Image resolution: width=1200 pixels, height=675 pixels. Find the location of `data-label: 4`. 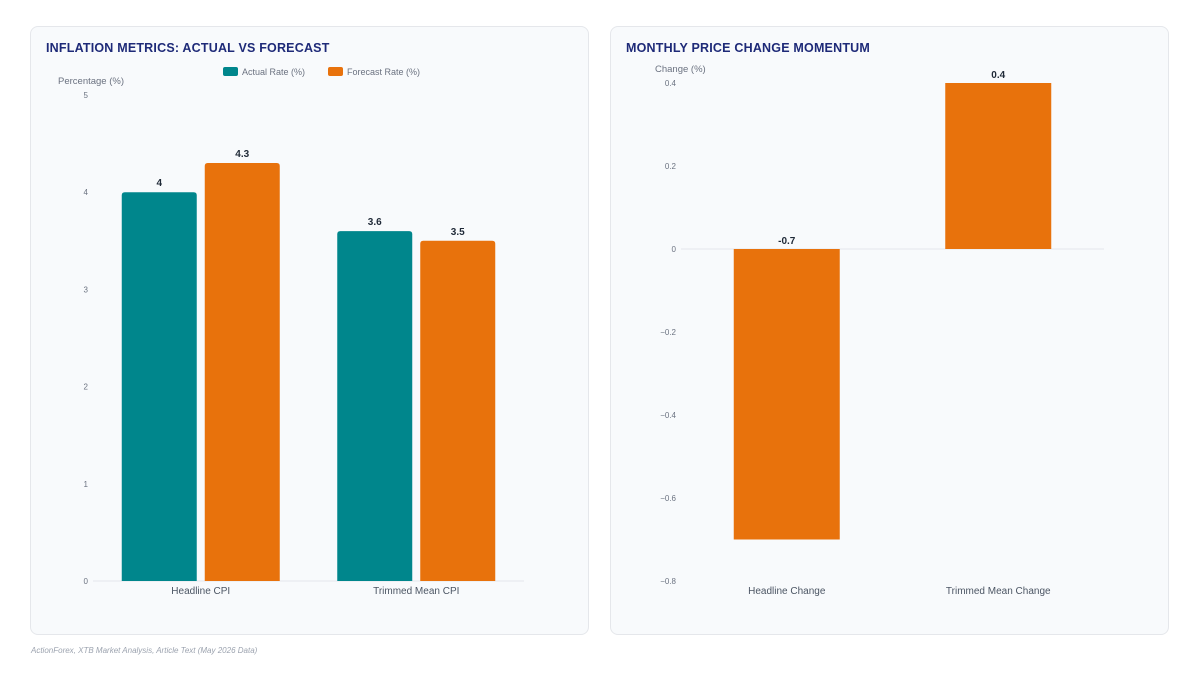

data-label: 4 is located at coordinates (159, 183).